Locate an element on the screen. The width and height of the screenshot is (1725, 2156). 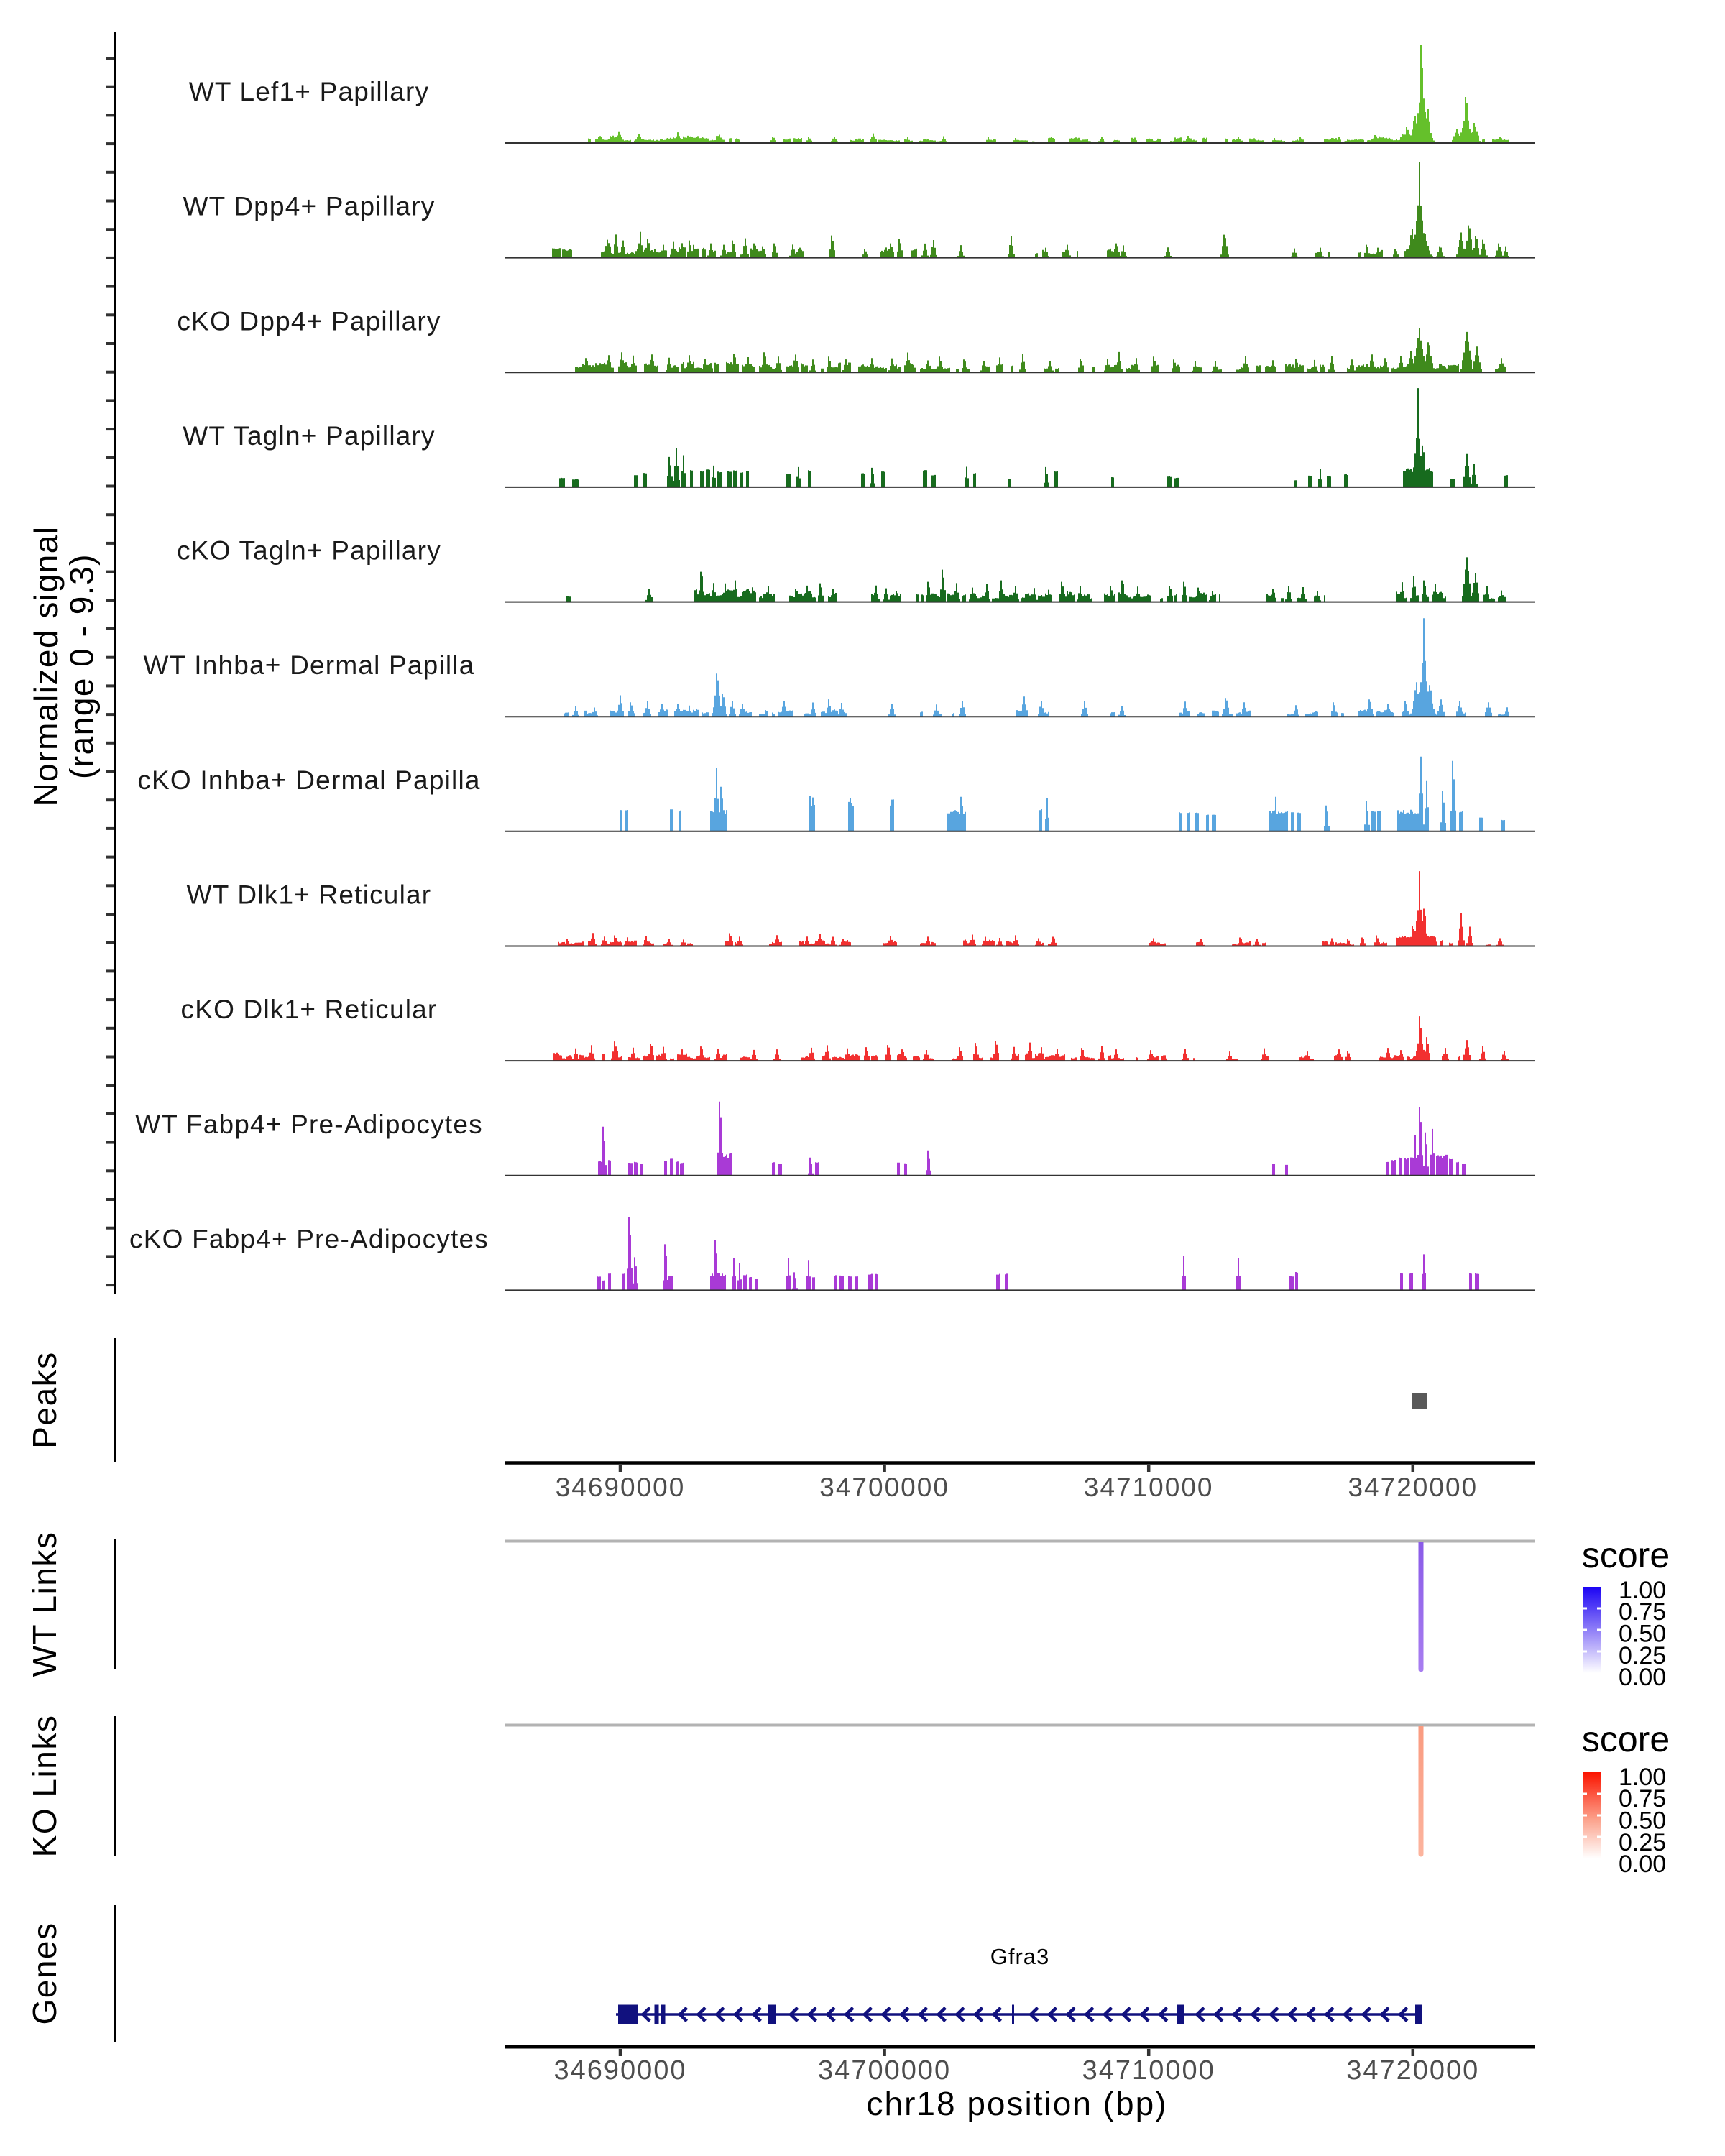
svg-text: WT Tagln+ Papillary is located at coordinates (309, 436).